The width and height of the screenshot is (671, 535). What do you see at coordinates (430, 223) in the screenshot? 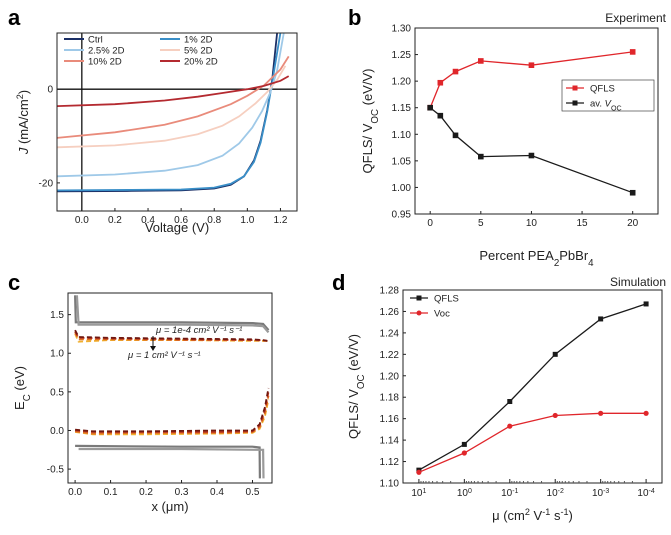
I see `panel-b-xtick-0-label: 0` at bounding box center [430, 223].